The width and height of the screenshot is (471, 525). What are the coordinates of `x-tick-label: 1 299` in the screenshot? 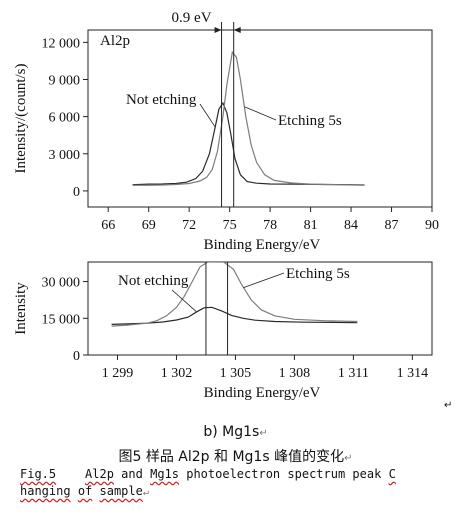 It's located at (118, 373).